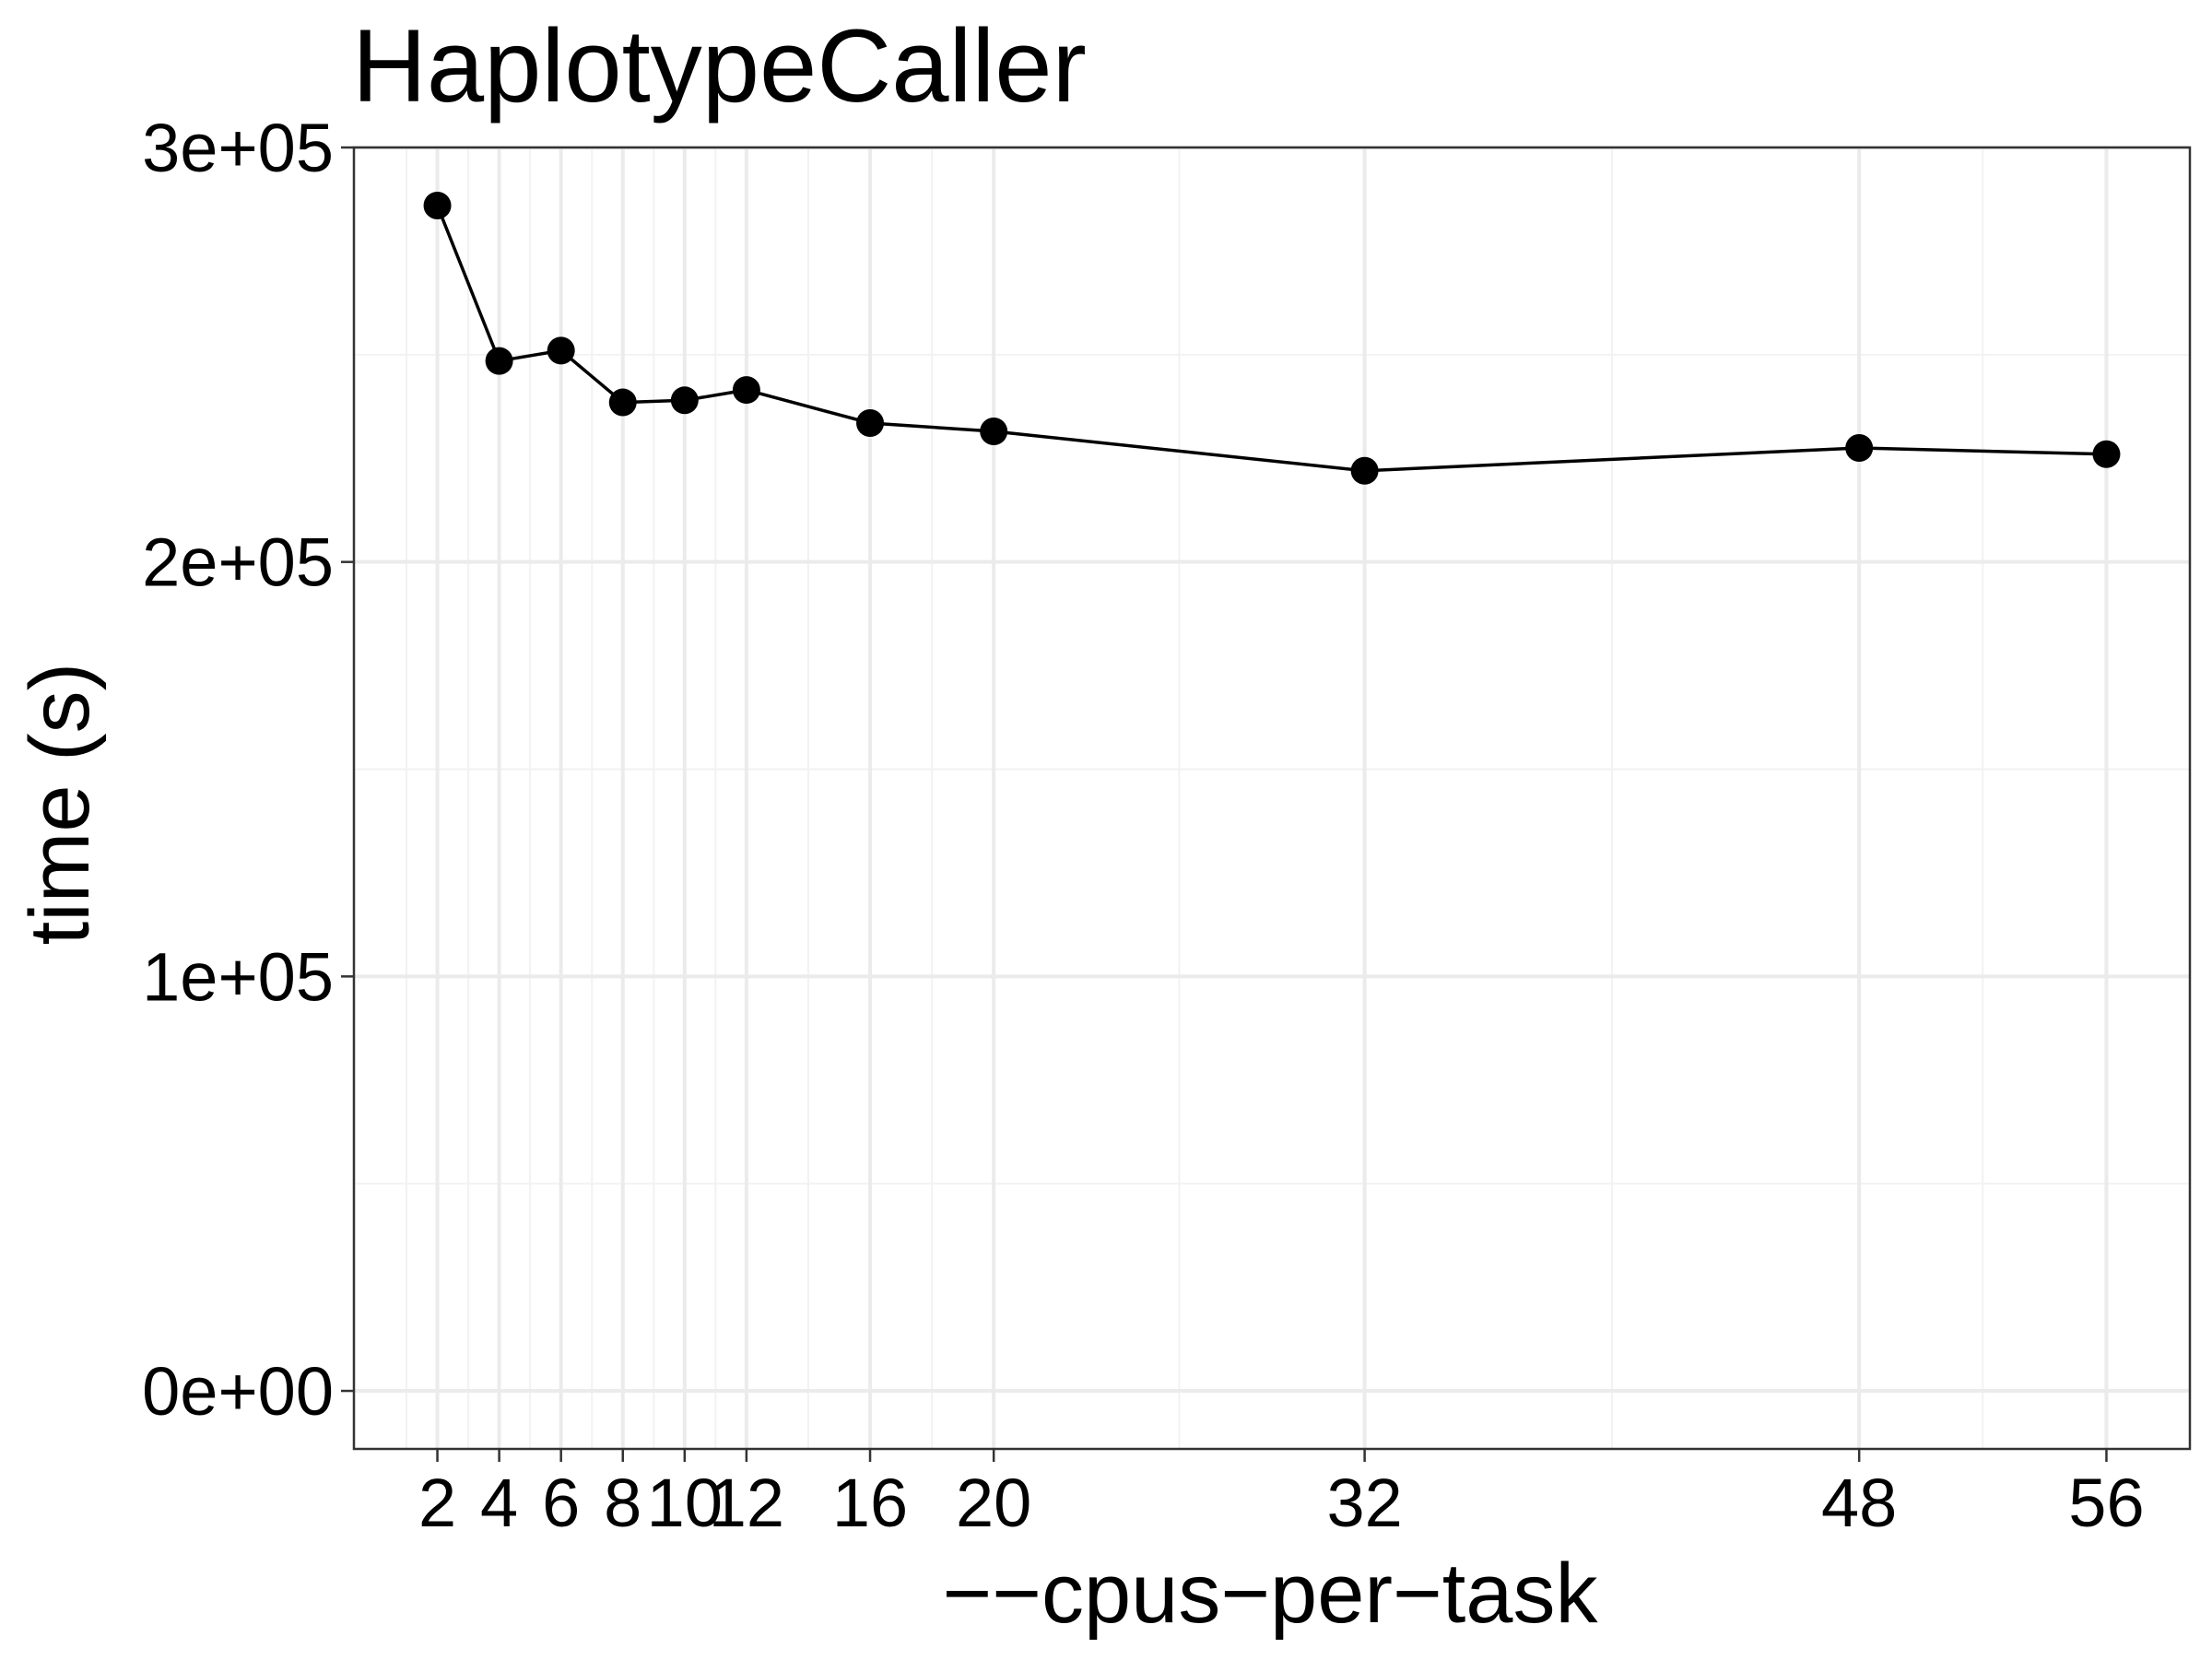  Describe the element at coordinates (60, 804) in the screenshot. I see `y-axis-title: time (s)` at that location.